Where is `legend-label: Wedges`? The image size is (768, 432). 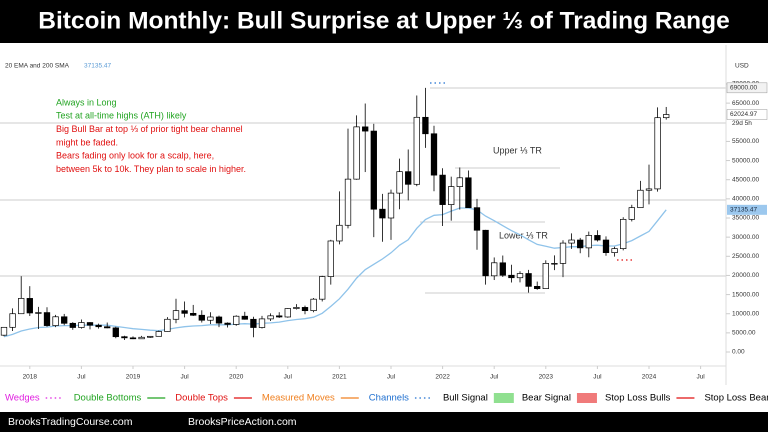
legend-label: Wedges is located at coordinates (22, 398).